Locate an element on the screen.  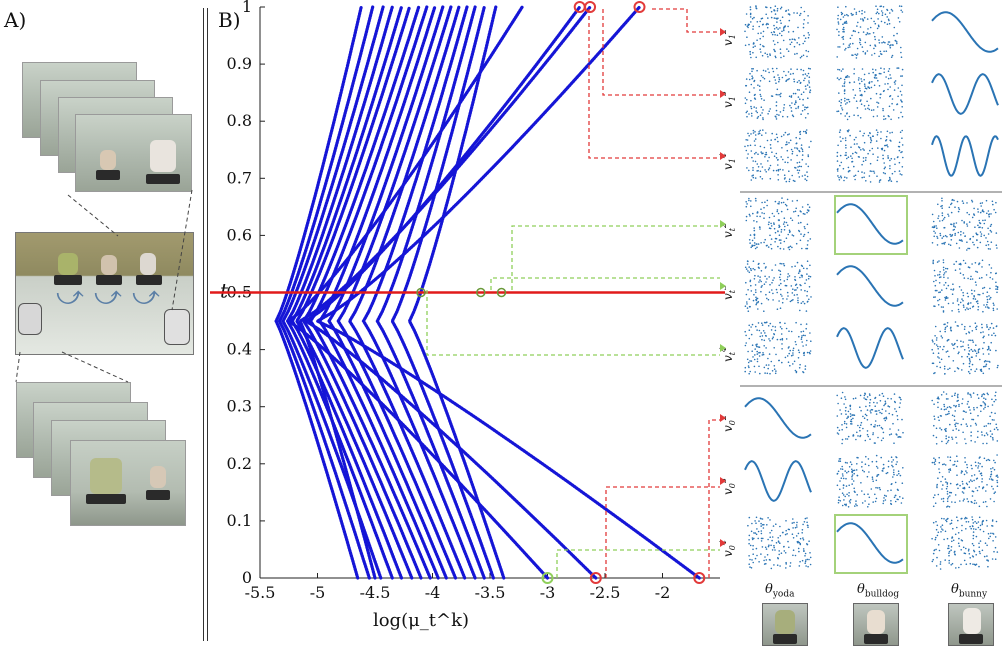
mini-scatter-plot is located at coordinates (965, 32).